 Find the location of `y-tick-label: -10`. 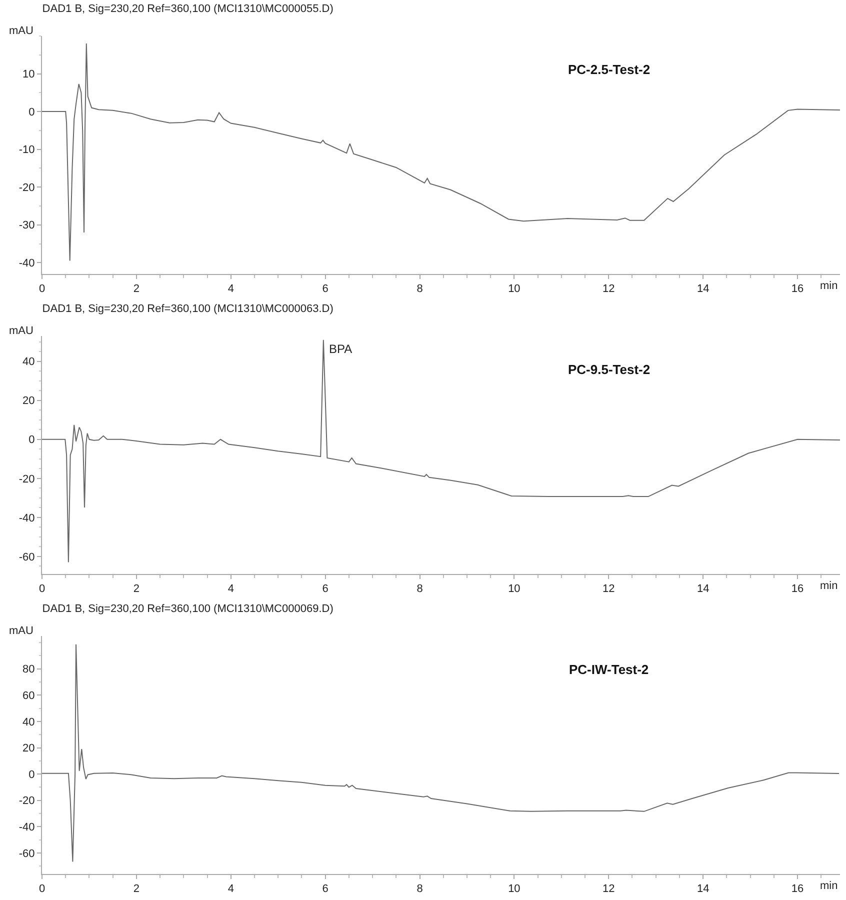

y-tick-label: -10 is located at coordinates (26, 150).